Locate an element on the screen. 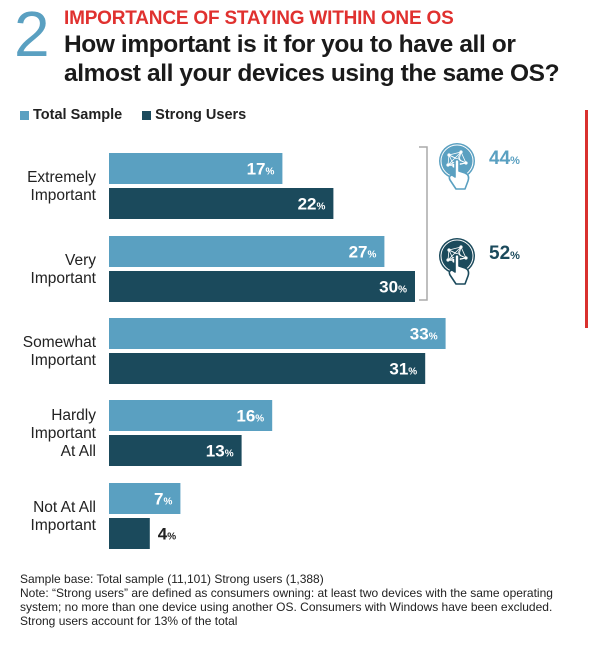  callout-strong: 52% is located at coordinates (504, 254).